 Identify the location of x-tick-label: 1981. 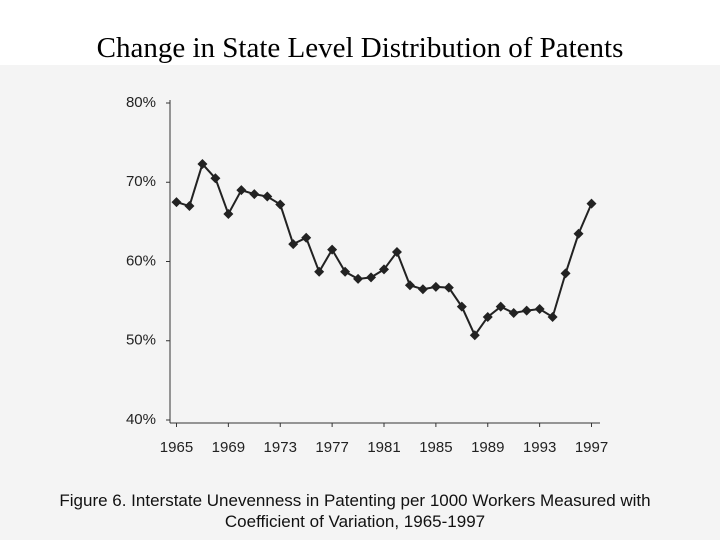
(383, 447).